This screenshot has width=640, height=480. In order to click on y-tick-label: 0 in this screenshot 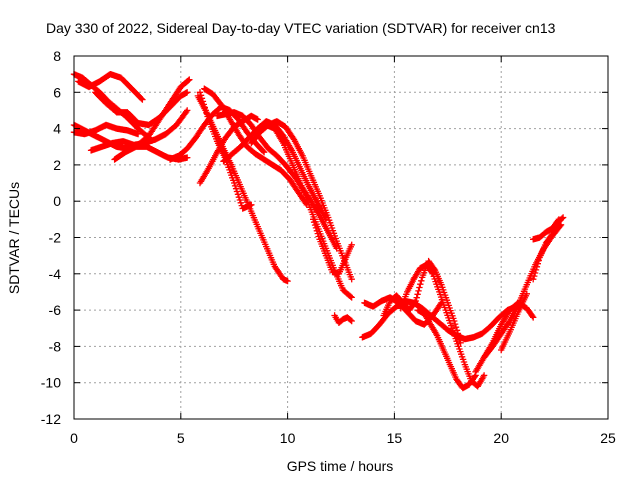, I will do `click(57, 201)`.